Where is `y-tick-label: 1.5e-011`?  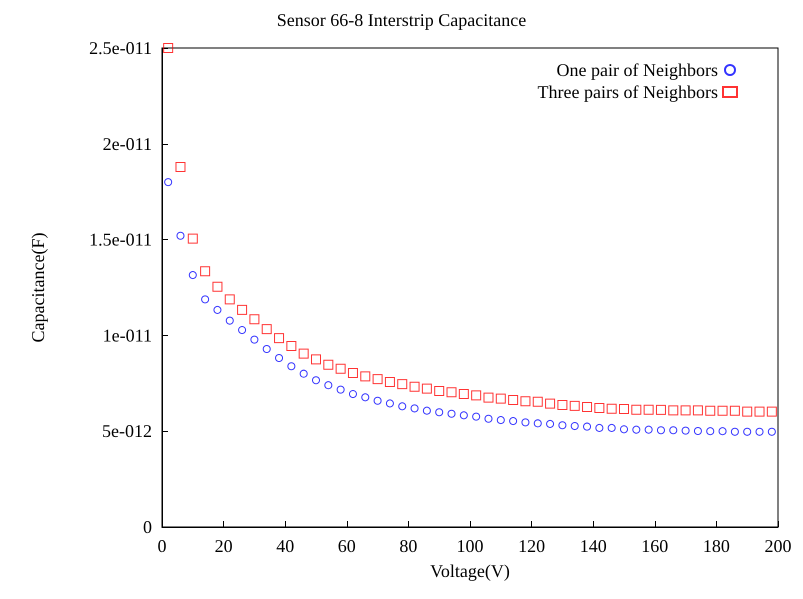
y-tick-label: 1.5e-011 is located at coordinates (120, 240).